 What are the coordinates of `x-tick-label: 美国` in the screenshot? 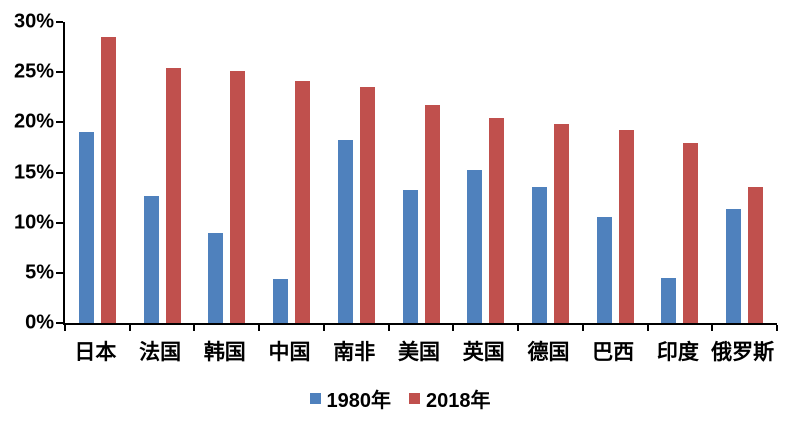 It's located at (419, 352).